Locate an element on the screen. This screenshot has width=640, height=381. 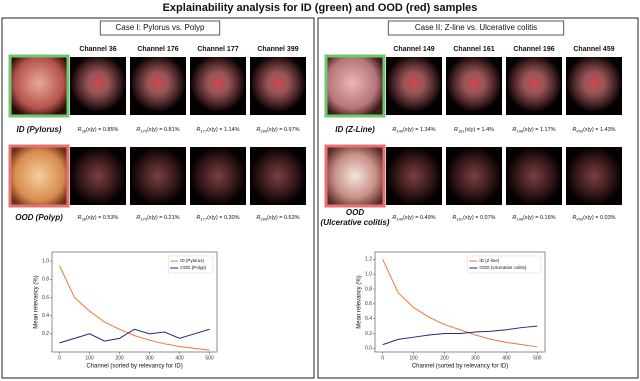
y-tick-label: 0.6 is located at coordinates (45, 298).